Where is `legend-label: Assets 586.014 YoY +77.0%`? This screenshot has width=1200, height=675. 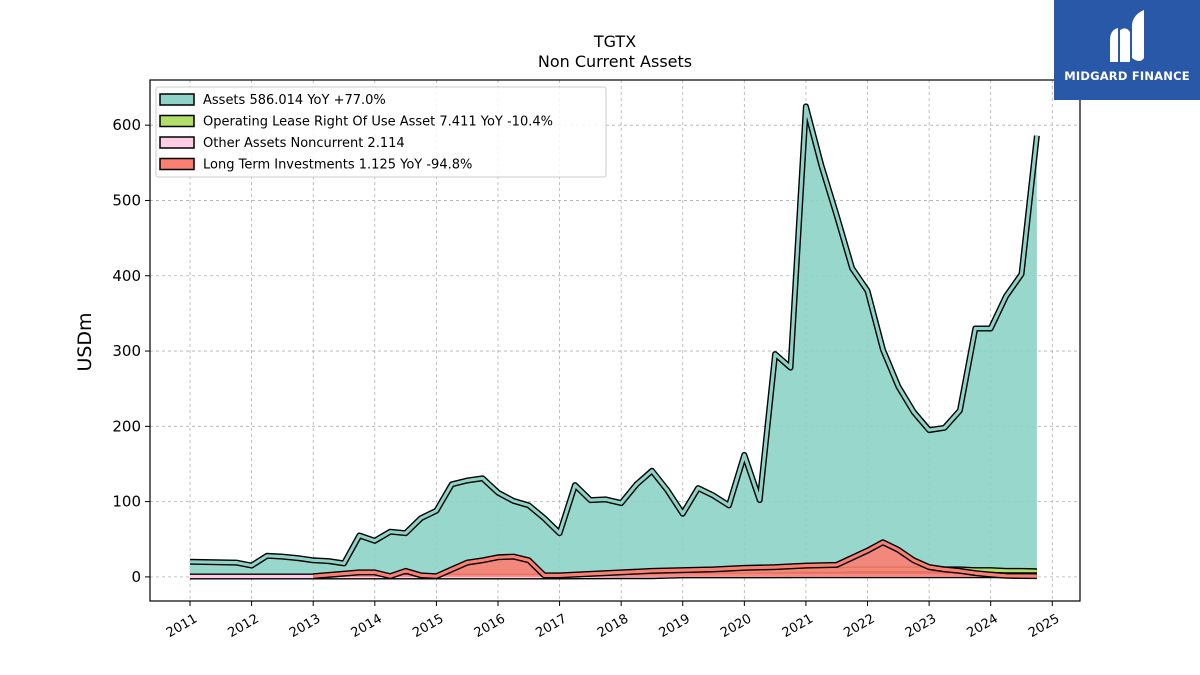
legend-label: Assets 586.014 YoY +77.0% is located at coordinates (294, 100).